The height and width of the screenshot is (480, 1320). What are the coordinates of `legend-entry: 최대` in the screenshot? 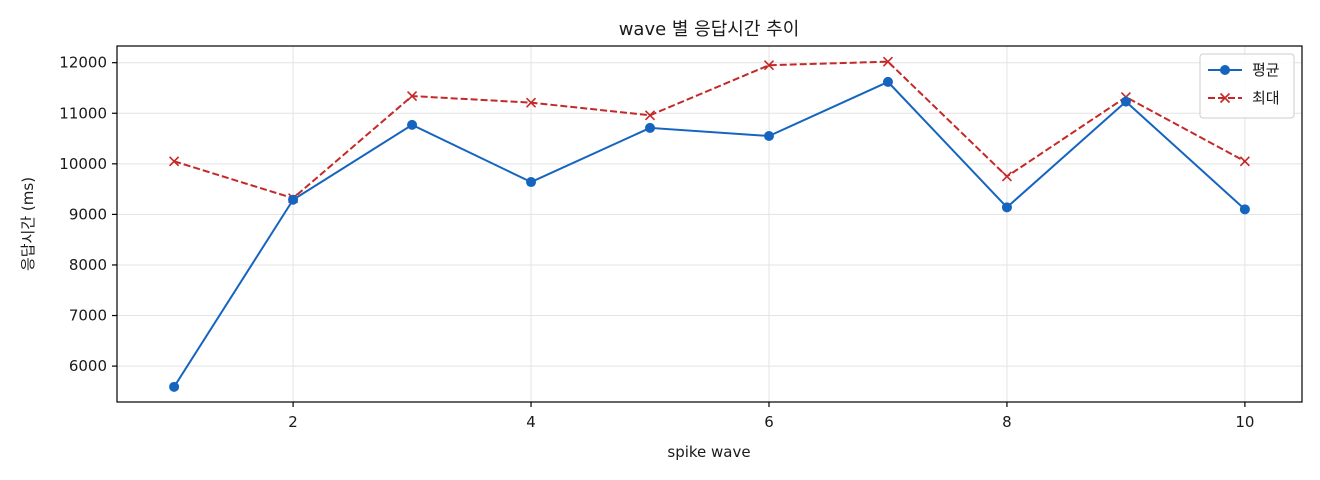 It's located at (1244, 98).